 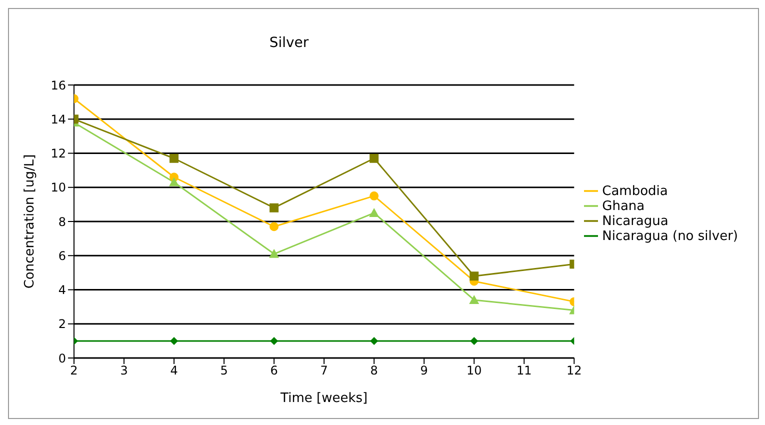 What do you see at coordinates (62, 358) in the screenshot?
I see `y-tick-label: 0` at bounding box center [62, 358].